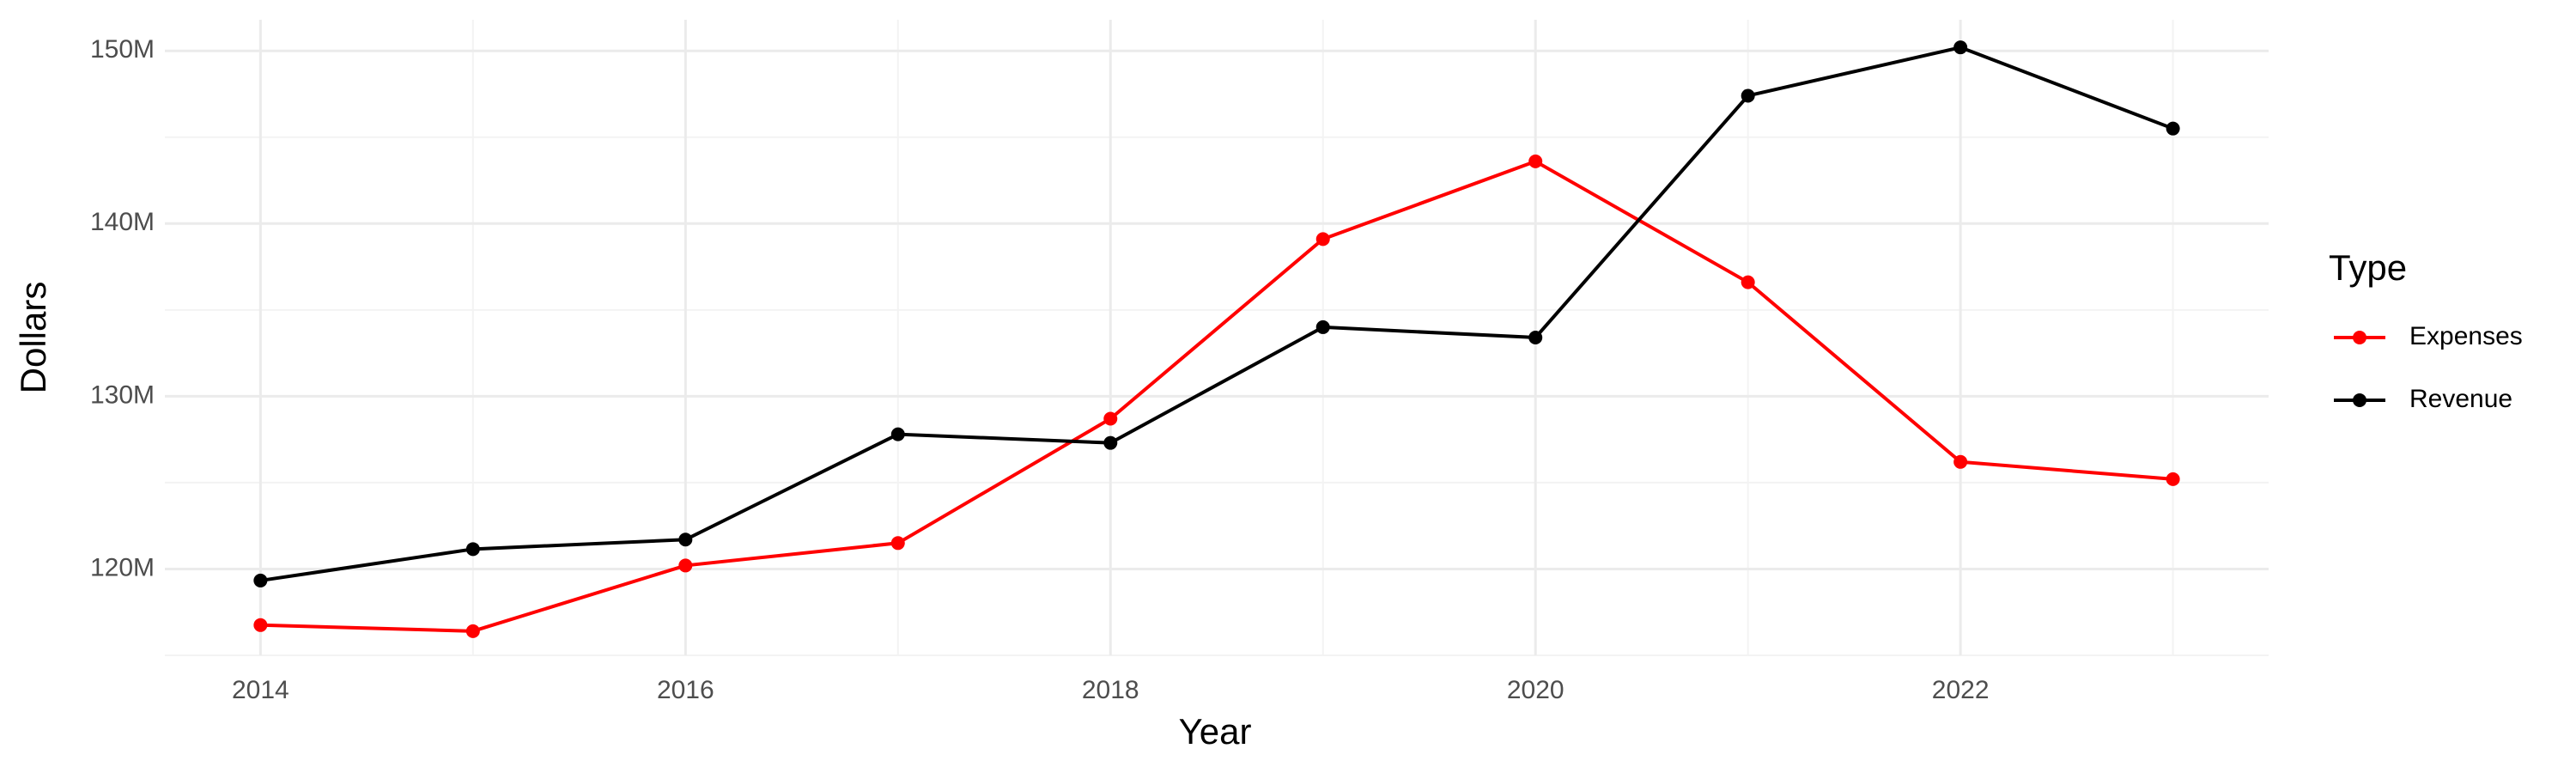  Describe the element at coordinates (260, 690) in the screenshot. I see `x-tick-label: 2014` at that location.